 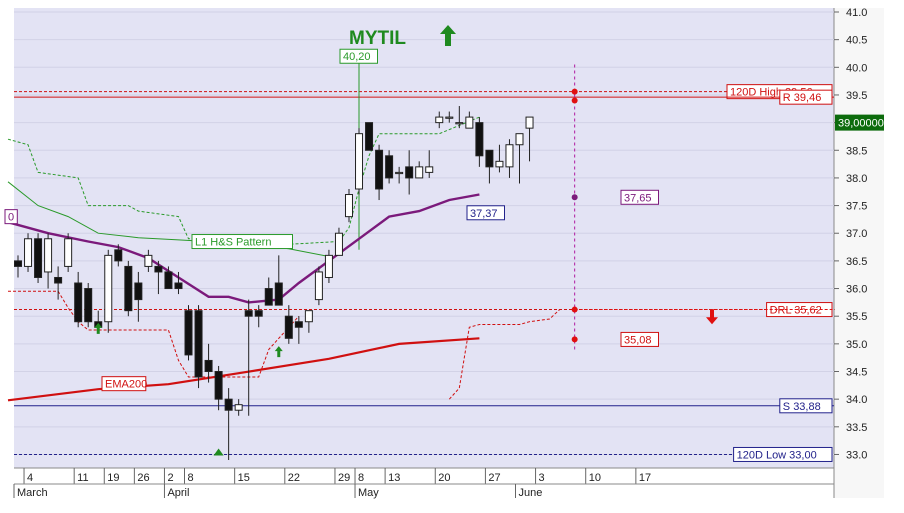 What do you see at coordinates (856, 207) in the screenshot?
I see `y-tick-label: 37.5` at bounding box center [856, 207].